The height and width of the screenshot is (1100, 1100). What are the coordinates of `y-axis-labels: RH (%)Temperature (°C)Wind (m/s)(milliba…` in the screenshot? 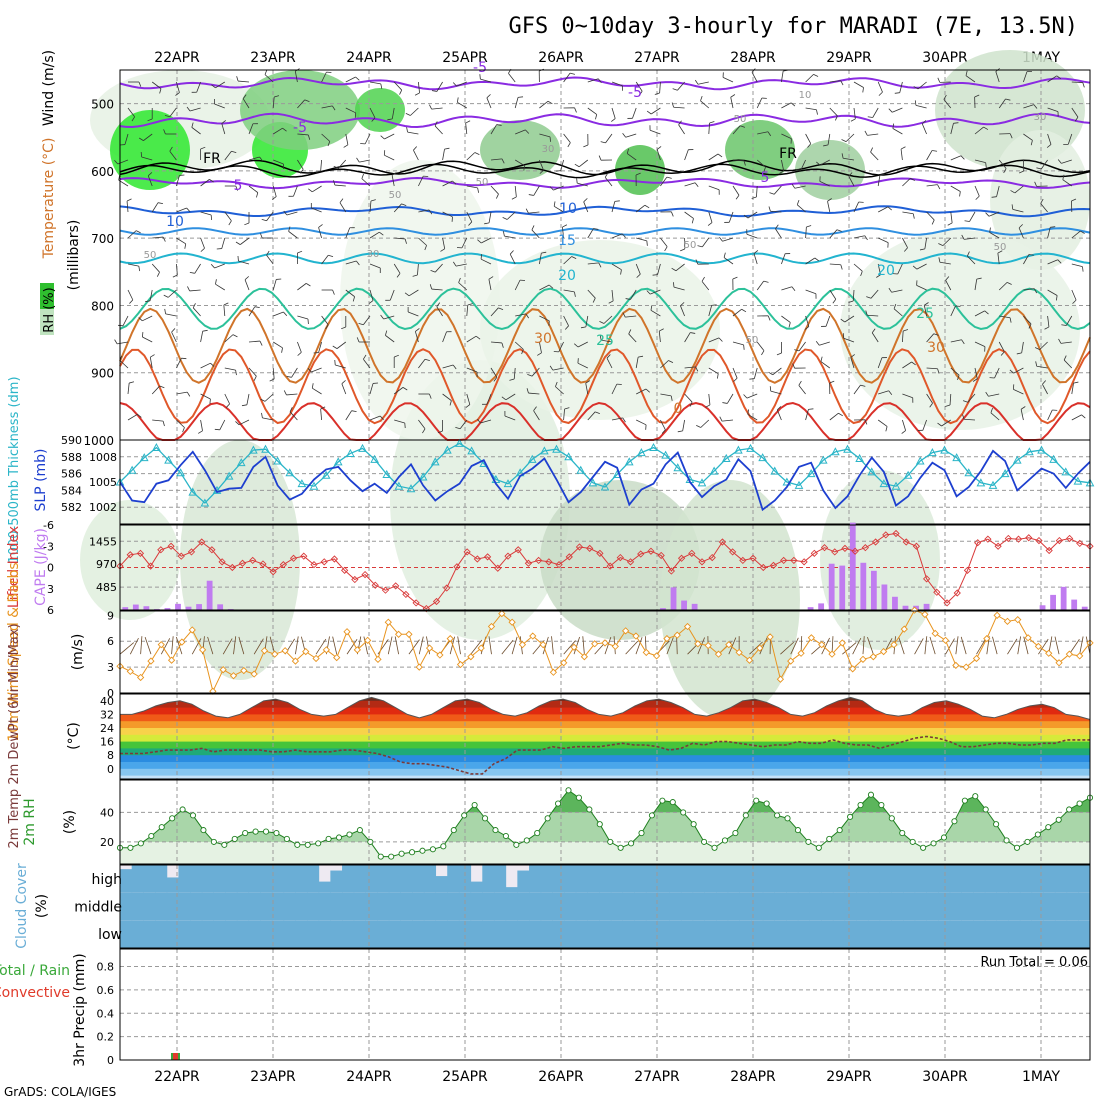 It's located at (44, 558).